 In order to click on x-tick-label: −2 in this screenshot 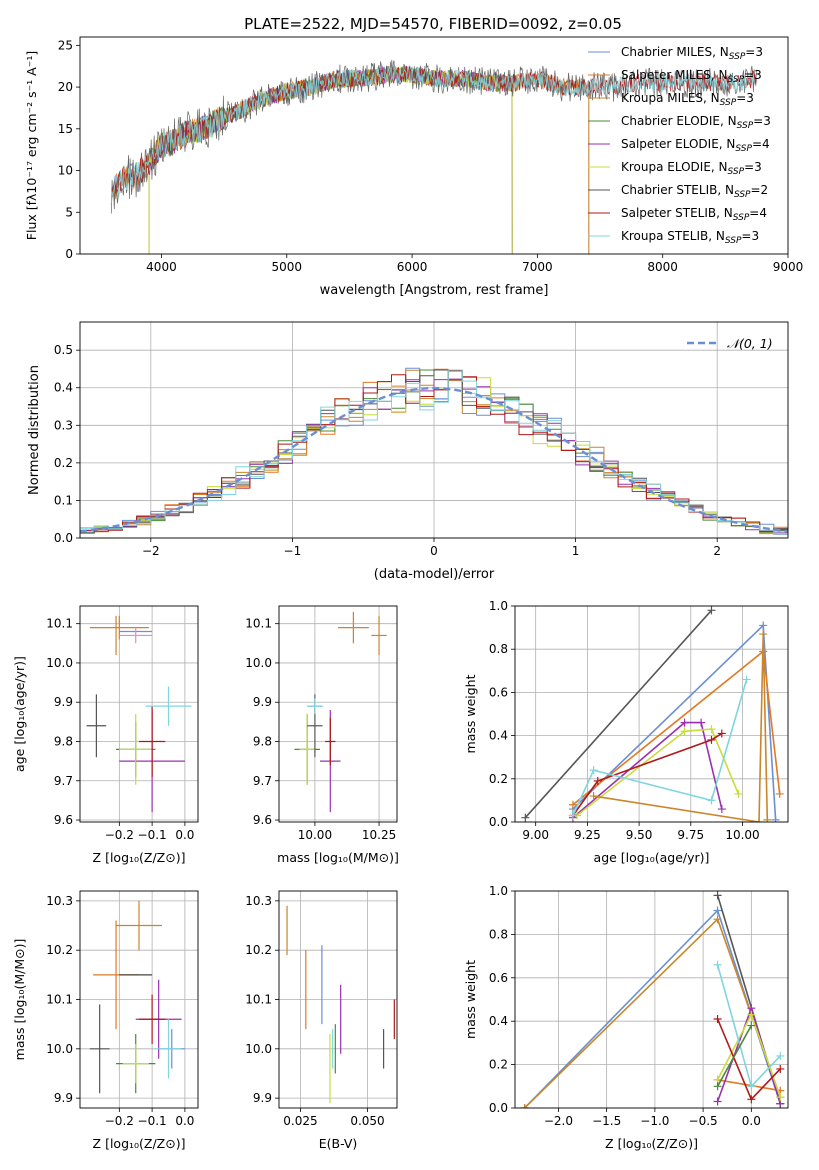, I will do `click(151, 551)`.